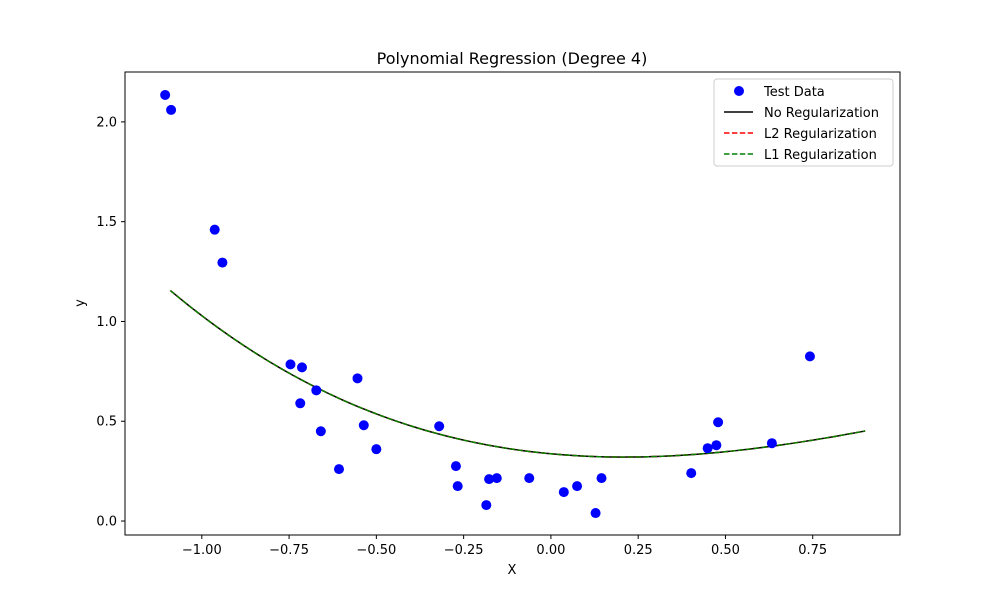  I want to click on y-tick-label: 1.5, so click(106, 222).